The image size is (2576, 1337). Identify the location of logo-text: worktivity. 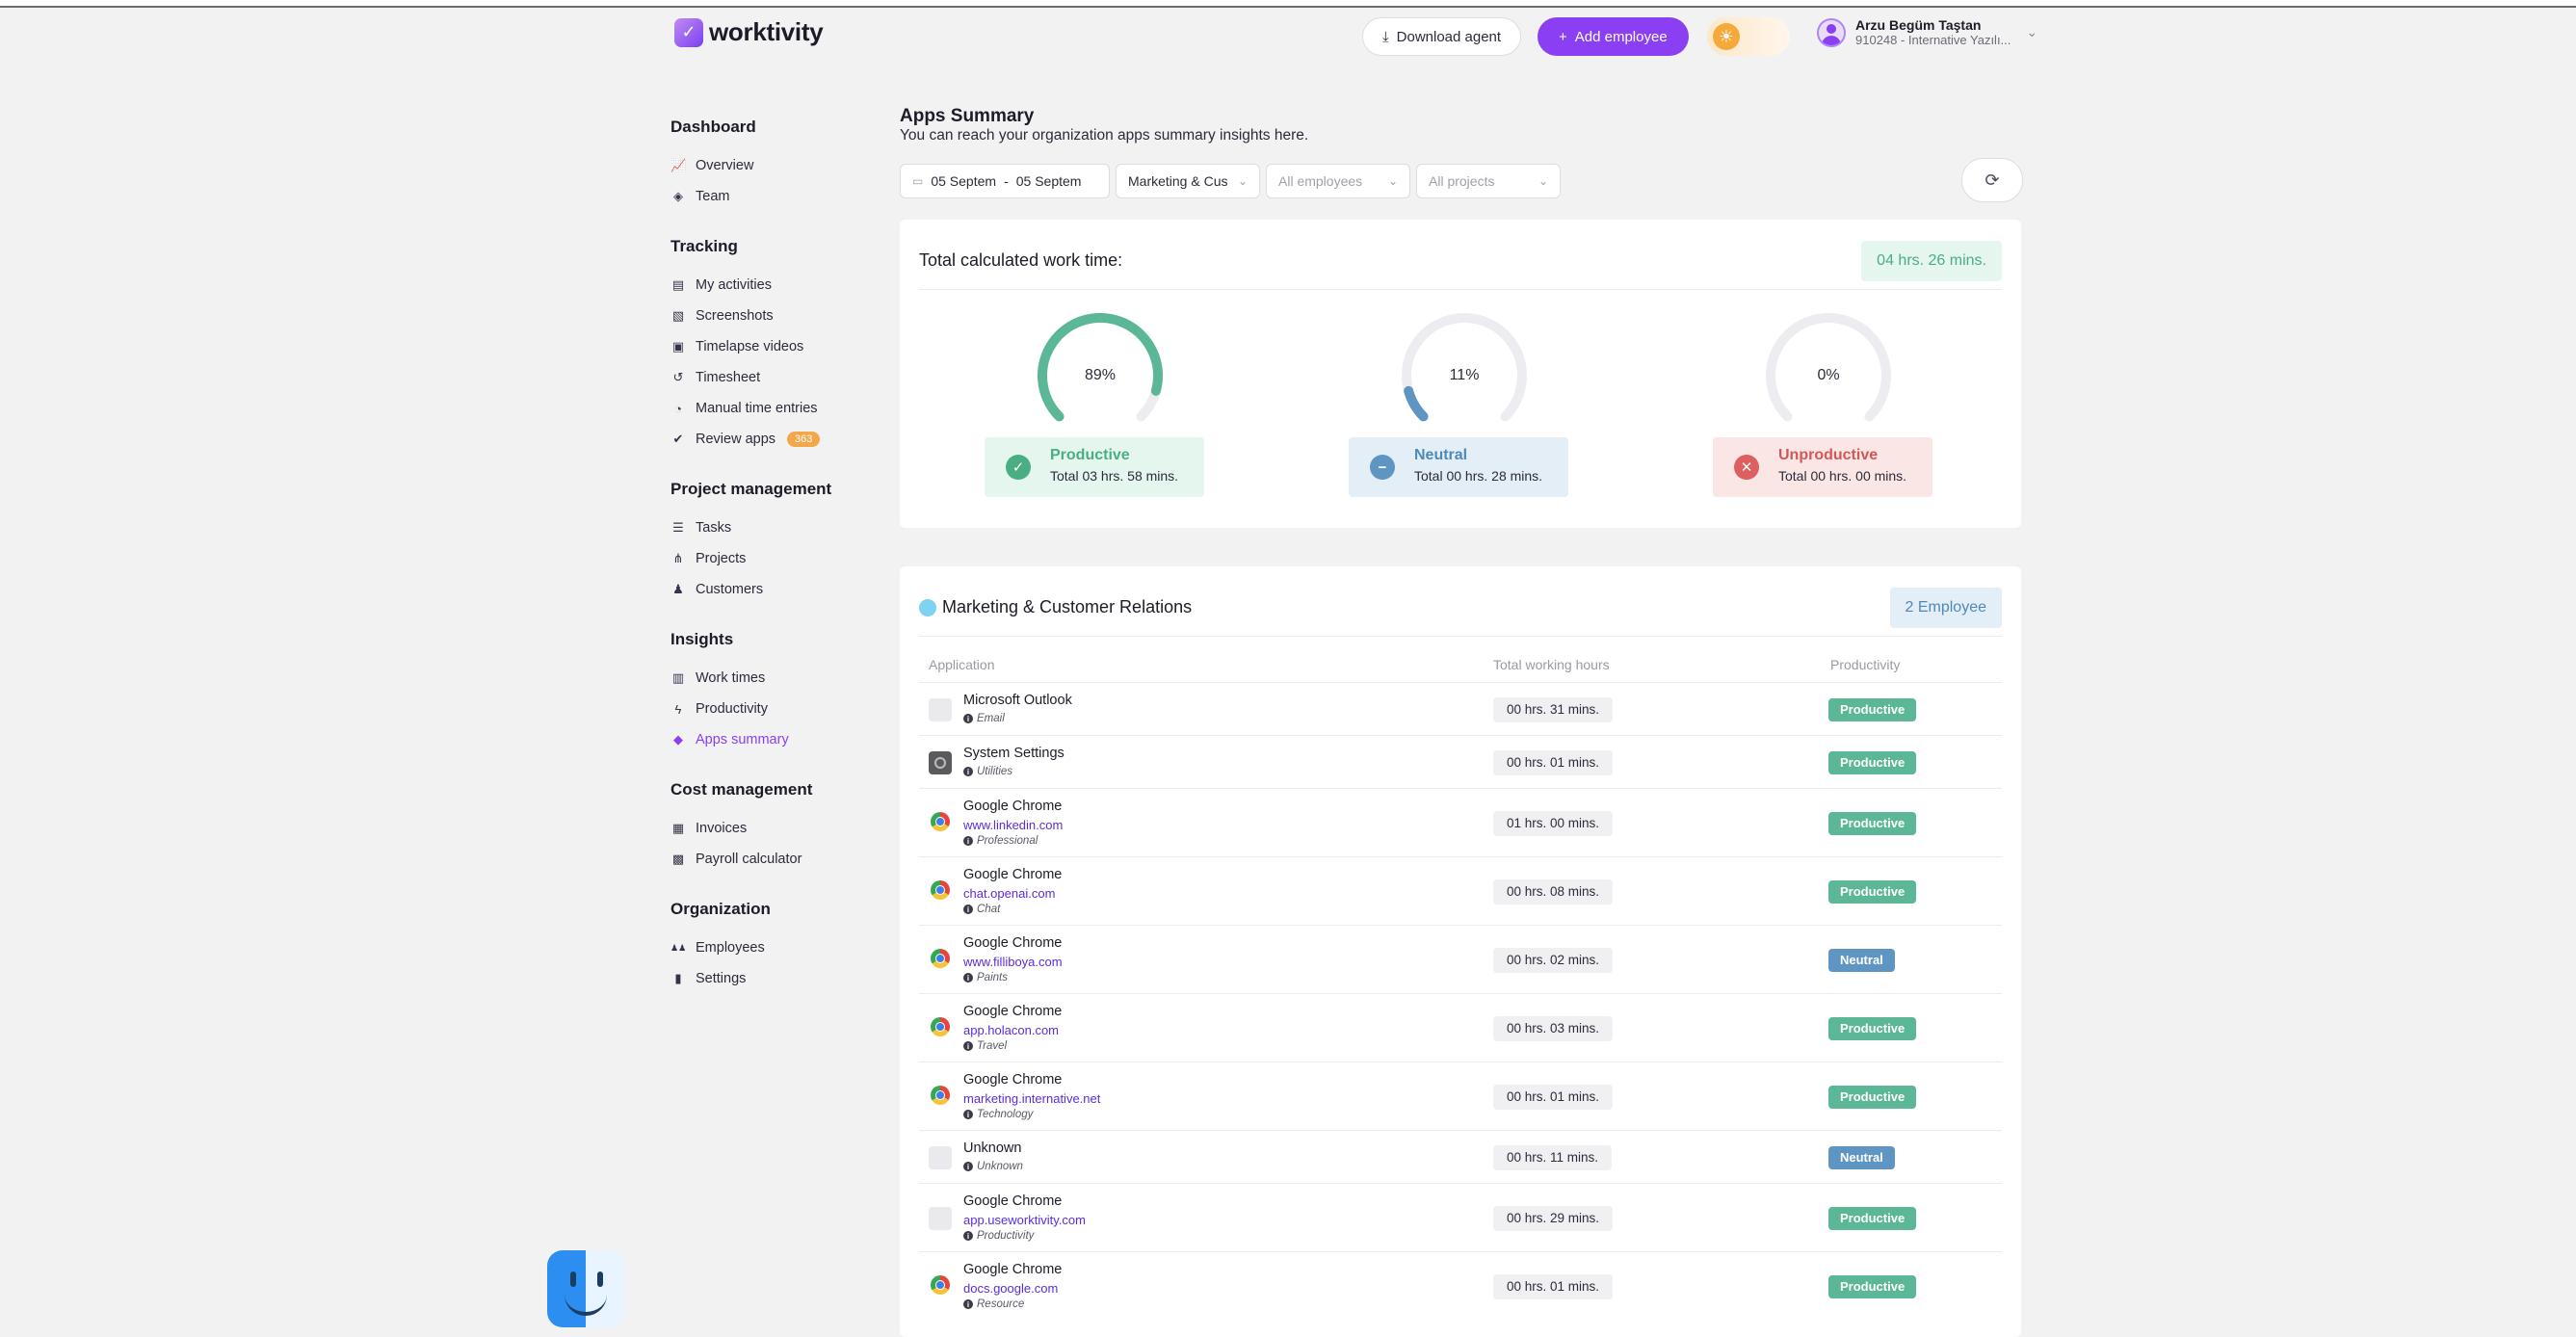
(767, 31).